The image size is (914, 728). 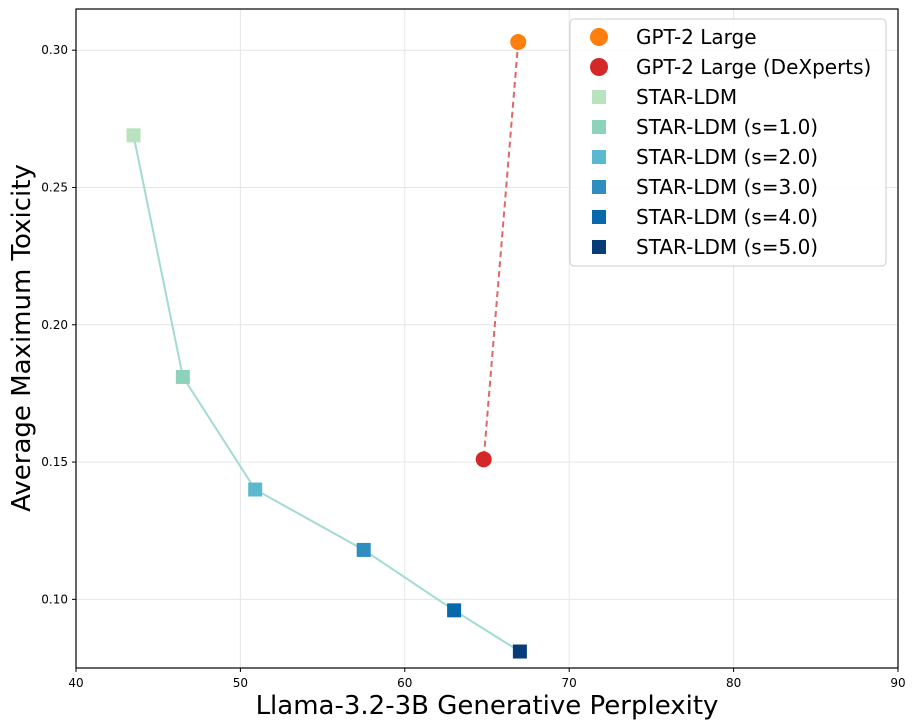 What do you see at coordinates (54, 50) in the screenshot?
I see `y-tick-label: 0.30` at bounding box center [54, 50].